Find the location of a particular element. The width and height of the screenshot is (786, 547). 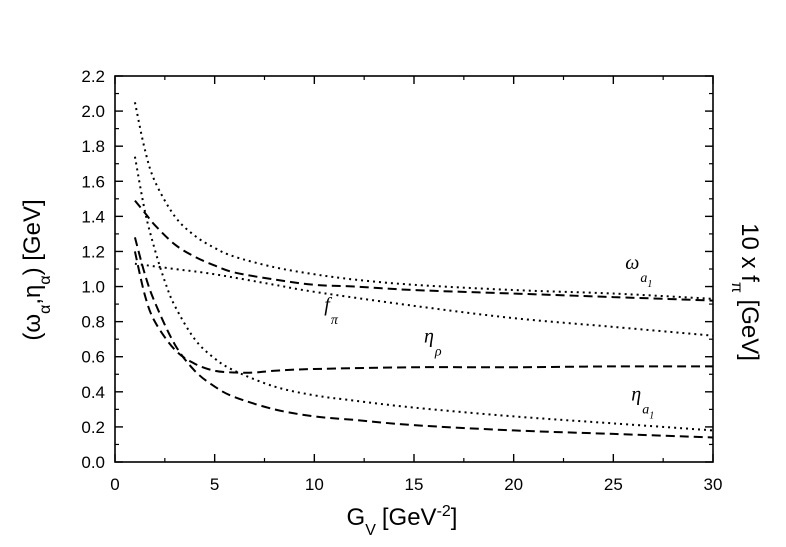

x-tick-label: 25 is located at coordinates (613, 484).